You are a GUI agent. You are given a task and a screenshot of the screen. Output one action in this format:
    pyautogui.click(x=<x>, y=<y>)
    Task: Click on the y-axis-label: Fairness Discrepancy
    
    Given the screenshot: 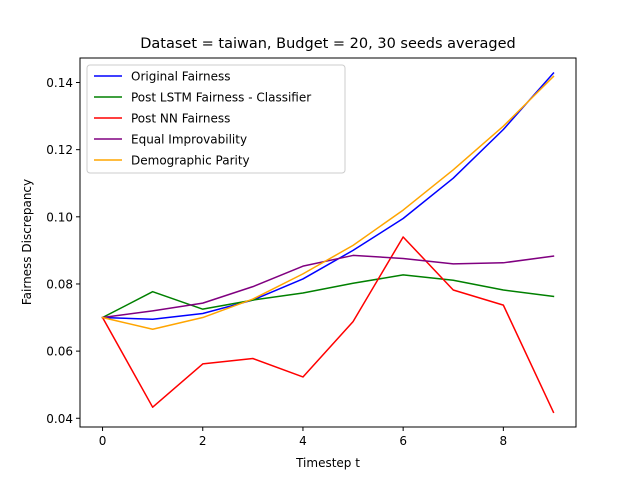 What is the action you would take?
    pyautogui.click(x=27, y=242)
    